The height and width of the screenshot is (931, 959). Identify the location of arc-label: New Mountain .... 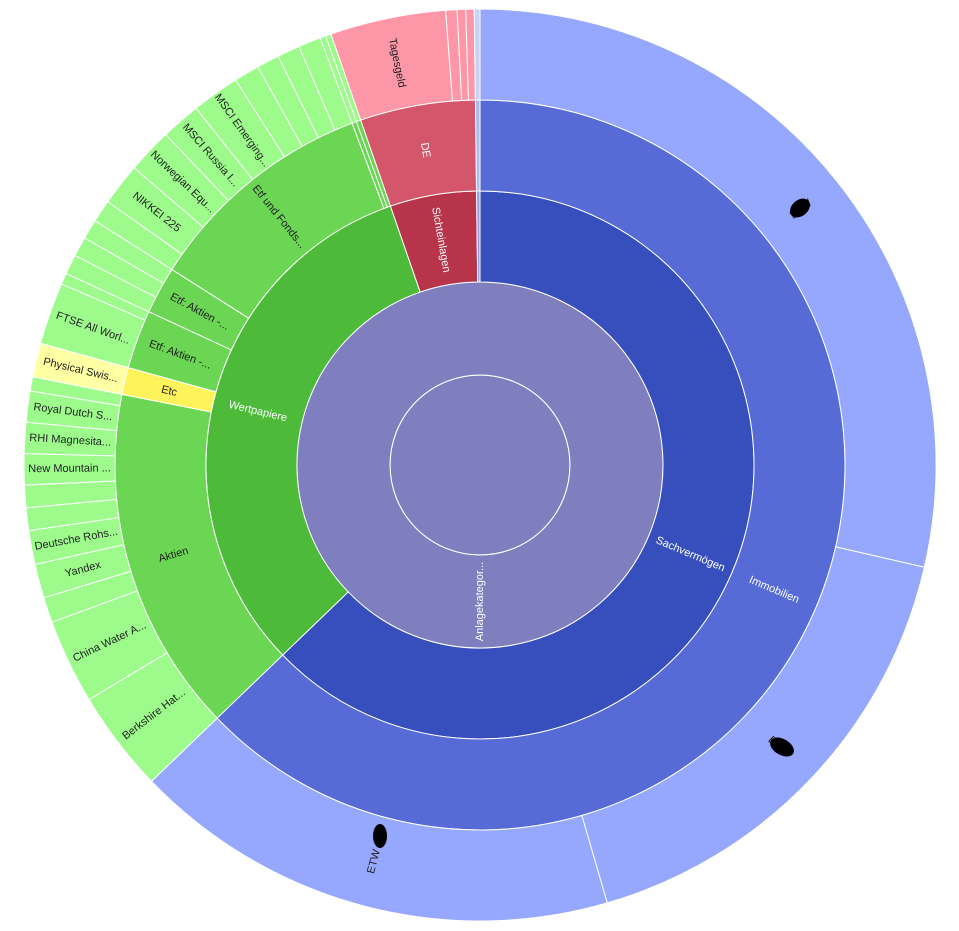
(69, 468).